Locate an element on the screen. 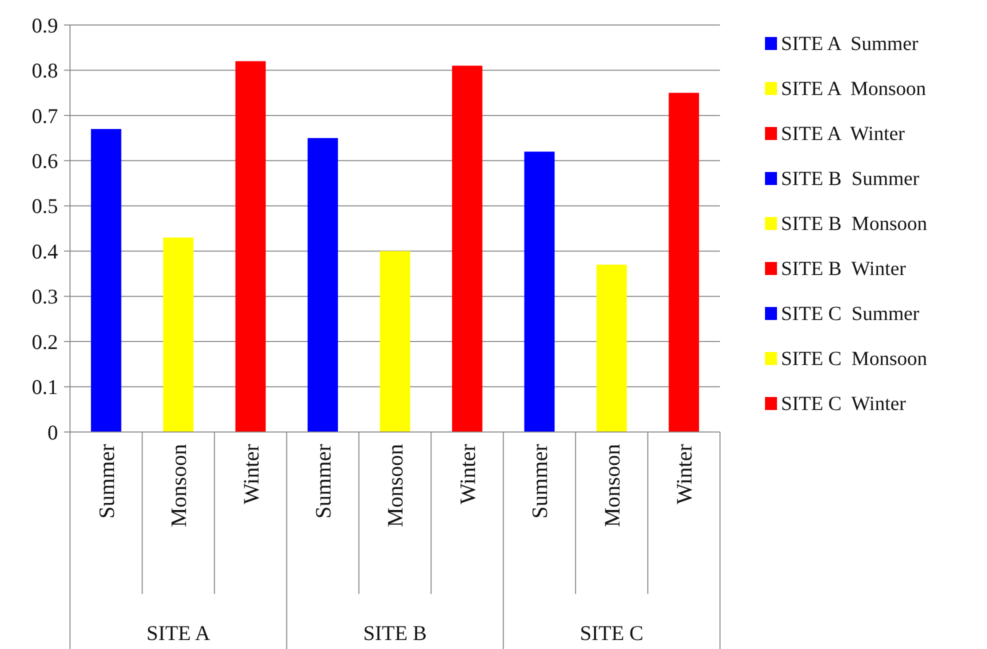 This screenshot has width=987, height=649. legend-label: SITE B Monsoon is located at coordinates (854, 224).